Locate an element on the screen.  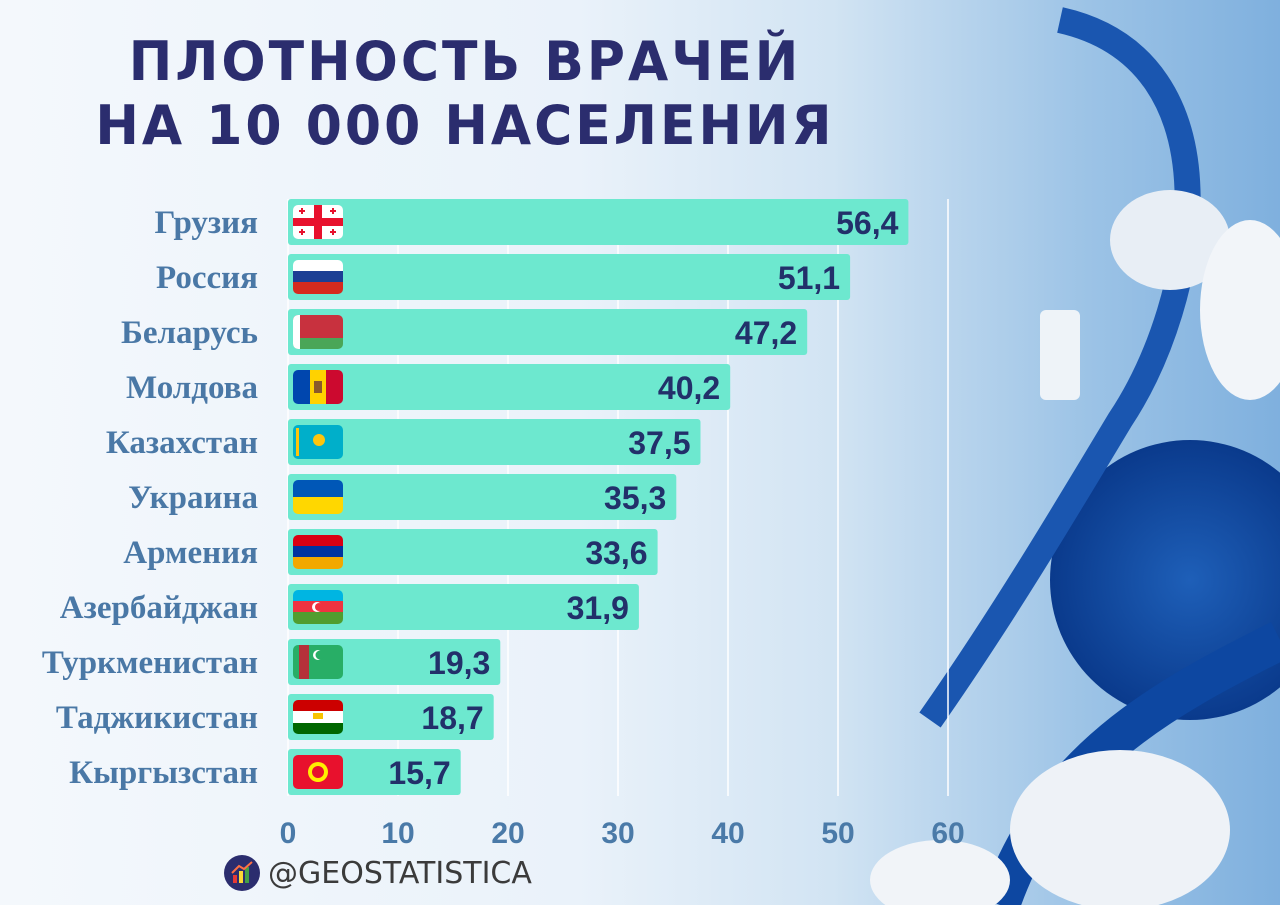
brand: @GEOSTATISTICA is located at coordinates (378, 873).